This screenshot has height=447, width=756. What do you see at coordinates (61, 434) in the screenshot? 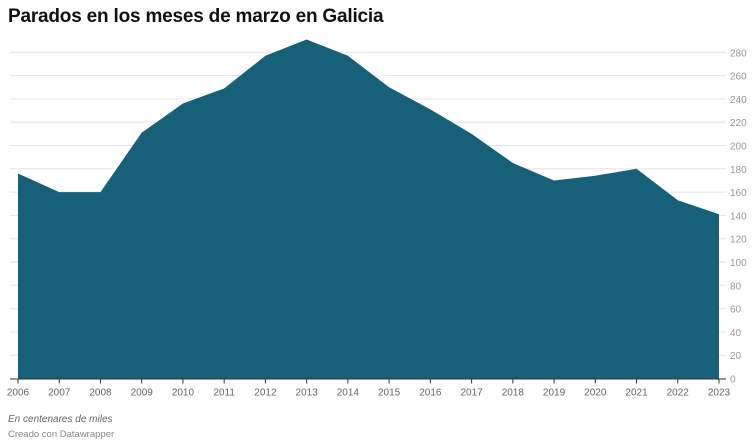
I see `chart-credit: Creado con Datawrapper` at bounding box center [61, 434].